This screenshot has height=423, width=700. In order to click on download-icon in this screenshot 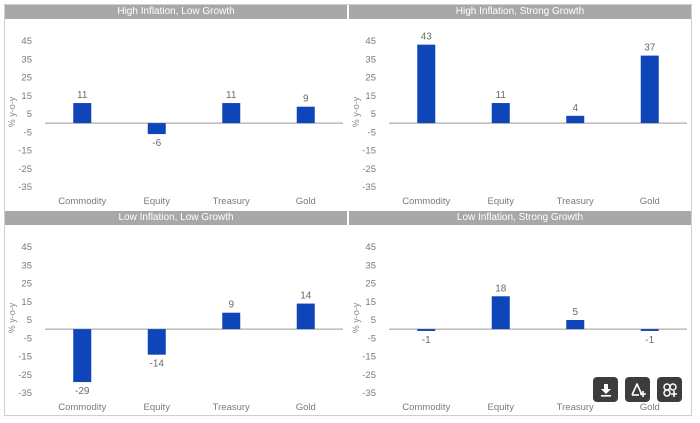, I will do `click(605, 390)`.